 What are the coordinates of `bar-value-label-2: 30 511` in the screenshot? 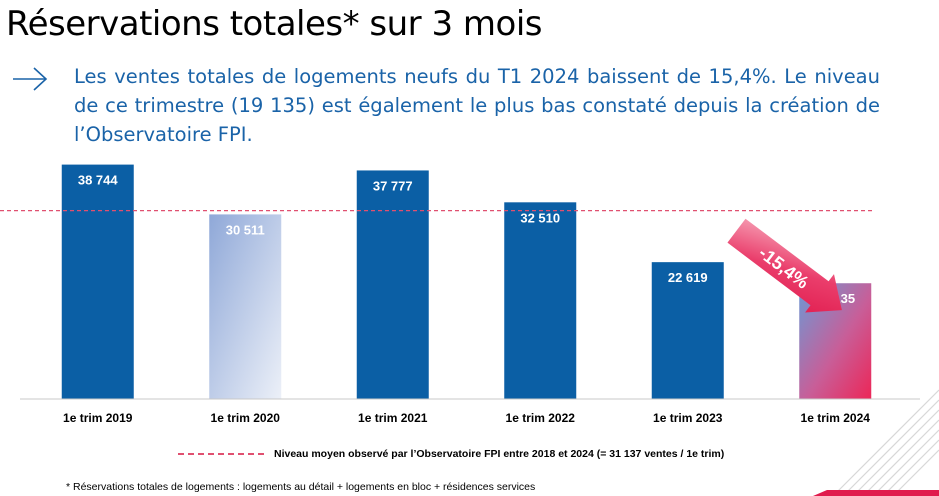 It's located at (245, 229).